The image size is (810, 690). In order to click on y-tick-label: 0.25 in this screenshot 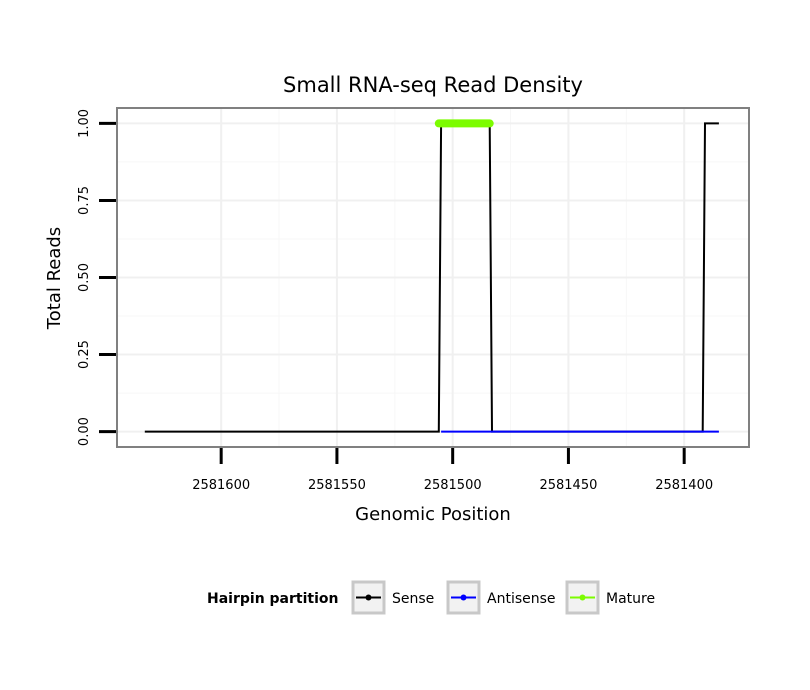, I will do `click(84, 354)`.